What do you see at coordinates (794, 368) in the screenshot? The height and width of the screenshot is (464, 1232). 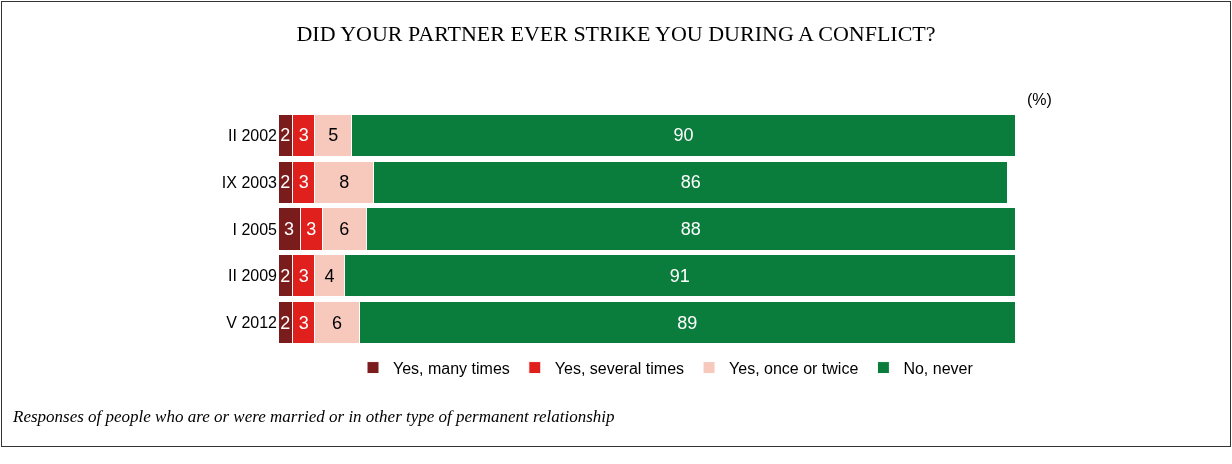 I see `legend-label: Yes, once or twice` at bounding box center [794, 368].